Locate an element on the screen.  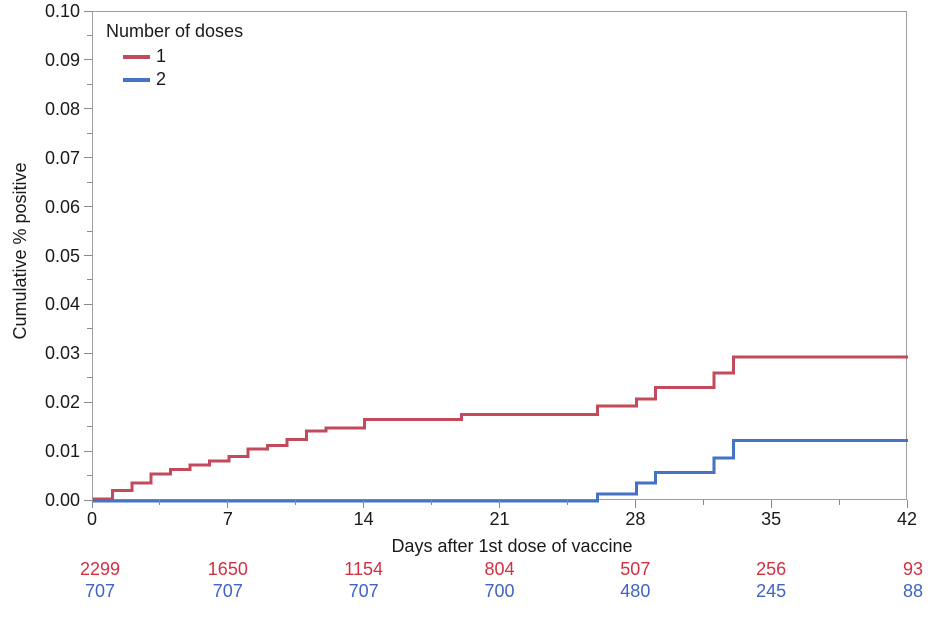
x-tick-label: 42 is located at coordinates (907, 519).